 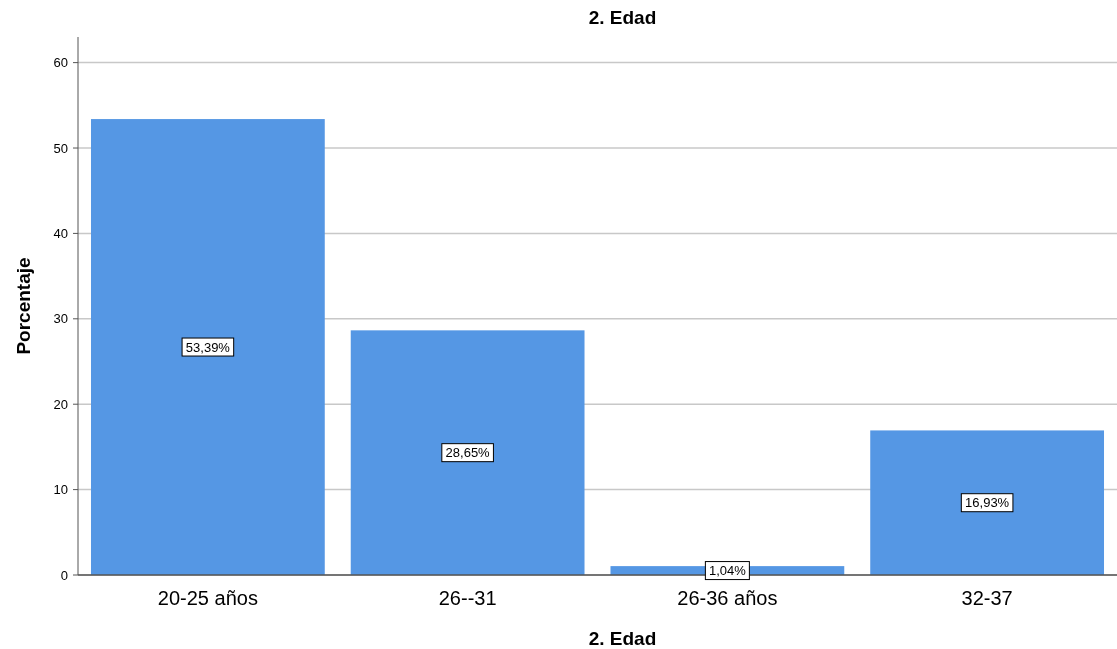 I want to click on y-tick-label: 10, so click(x=60, y=490).